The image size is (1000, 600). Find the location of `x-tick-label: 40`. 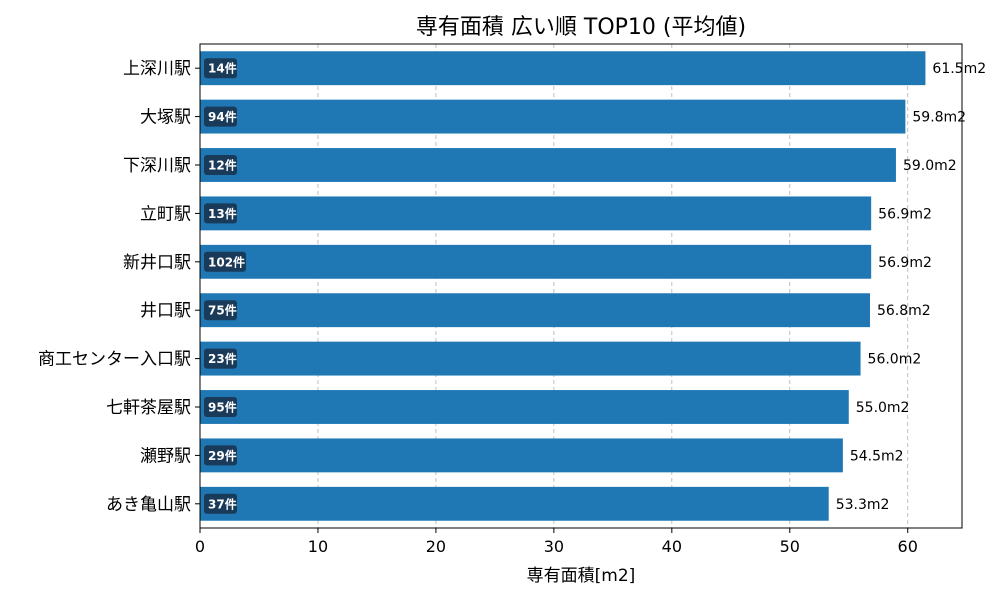

x-tick-label: 40 is located at coordinates (672, 546).